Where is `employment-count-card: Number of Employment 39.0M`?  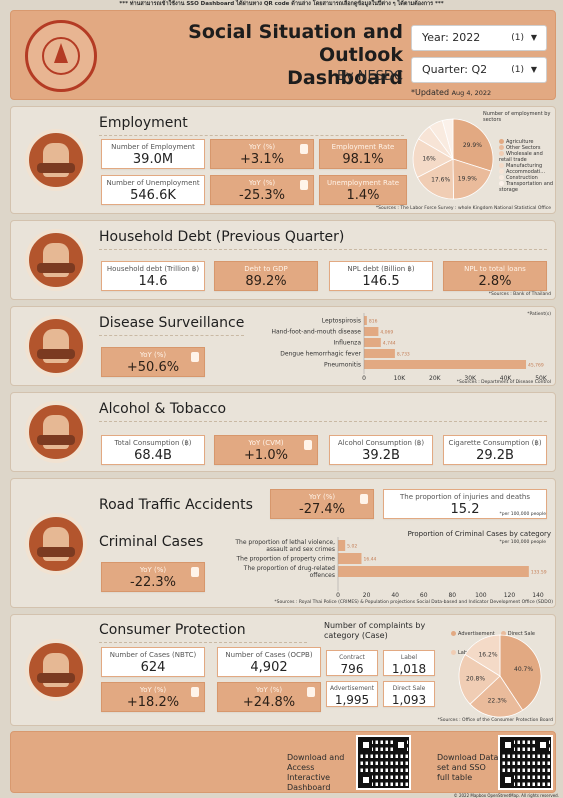
employment-count-card: Number of Employment 39.0M is located at coordinates (153, 154).